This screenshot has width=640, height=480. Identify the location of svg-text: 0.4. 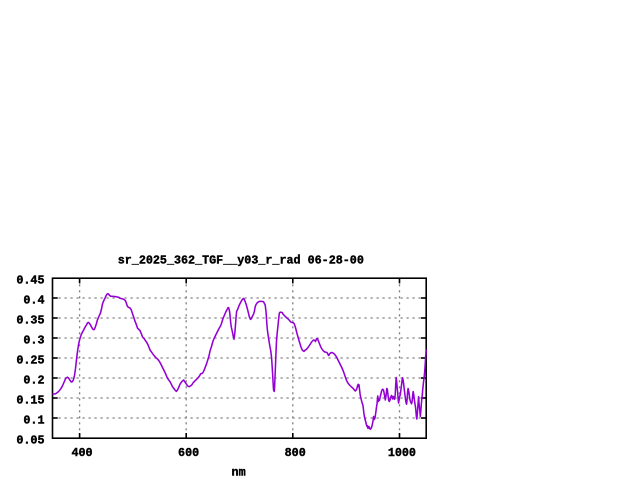
(33, 300).